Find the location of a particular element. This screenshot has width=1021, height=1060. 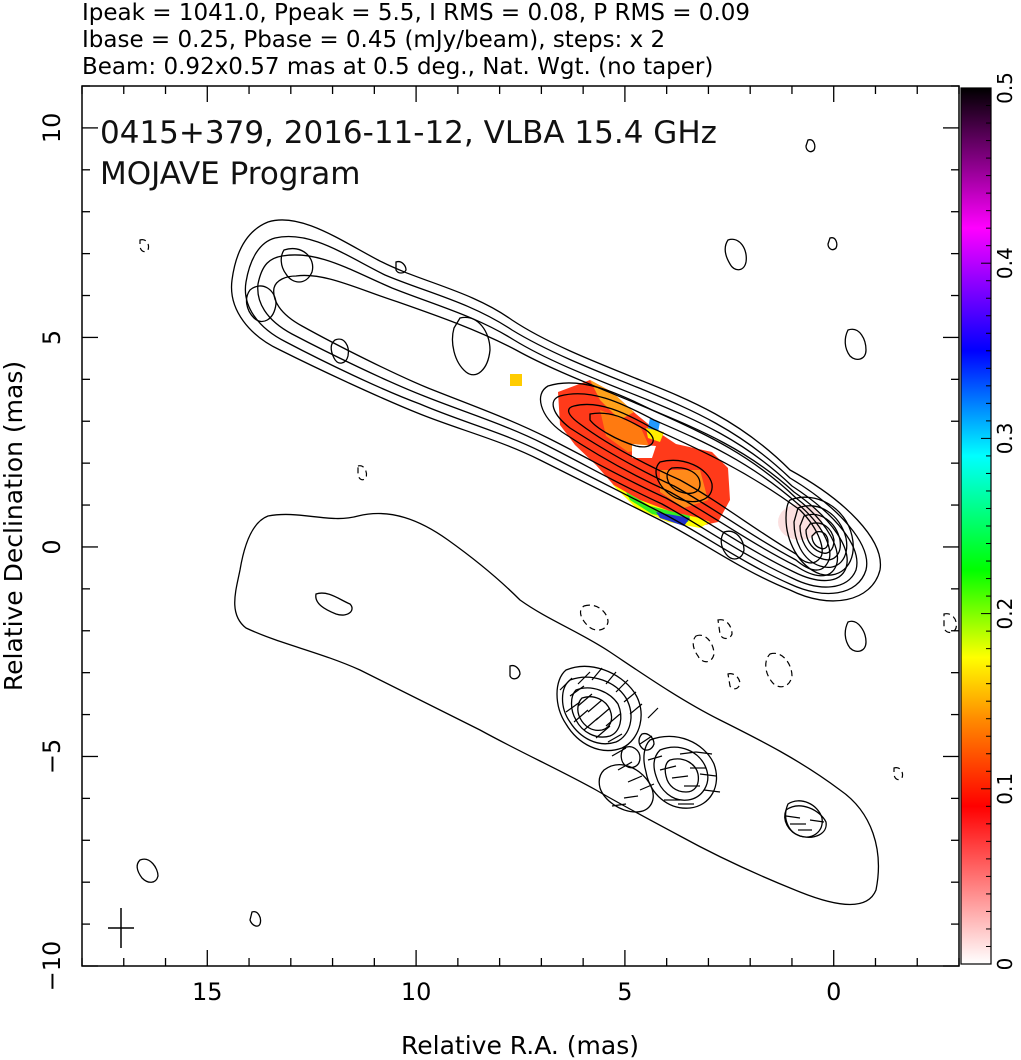

beam-marker is located at coordinates (121, 928).